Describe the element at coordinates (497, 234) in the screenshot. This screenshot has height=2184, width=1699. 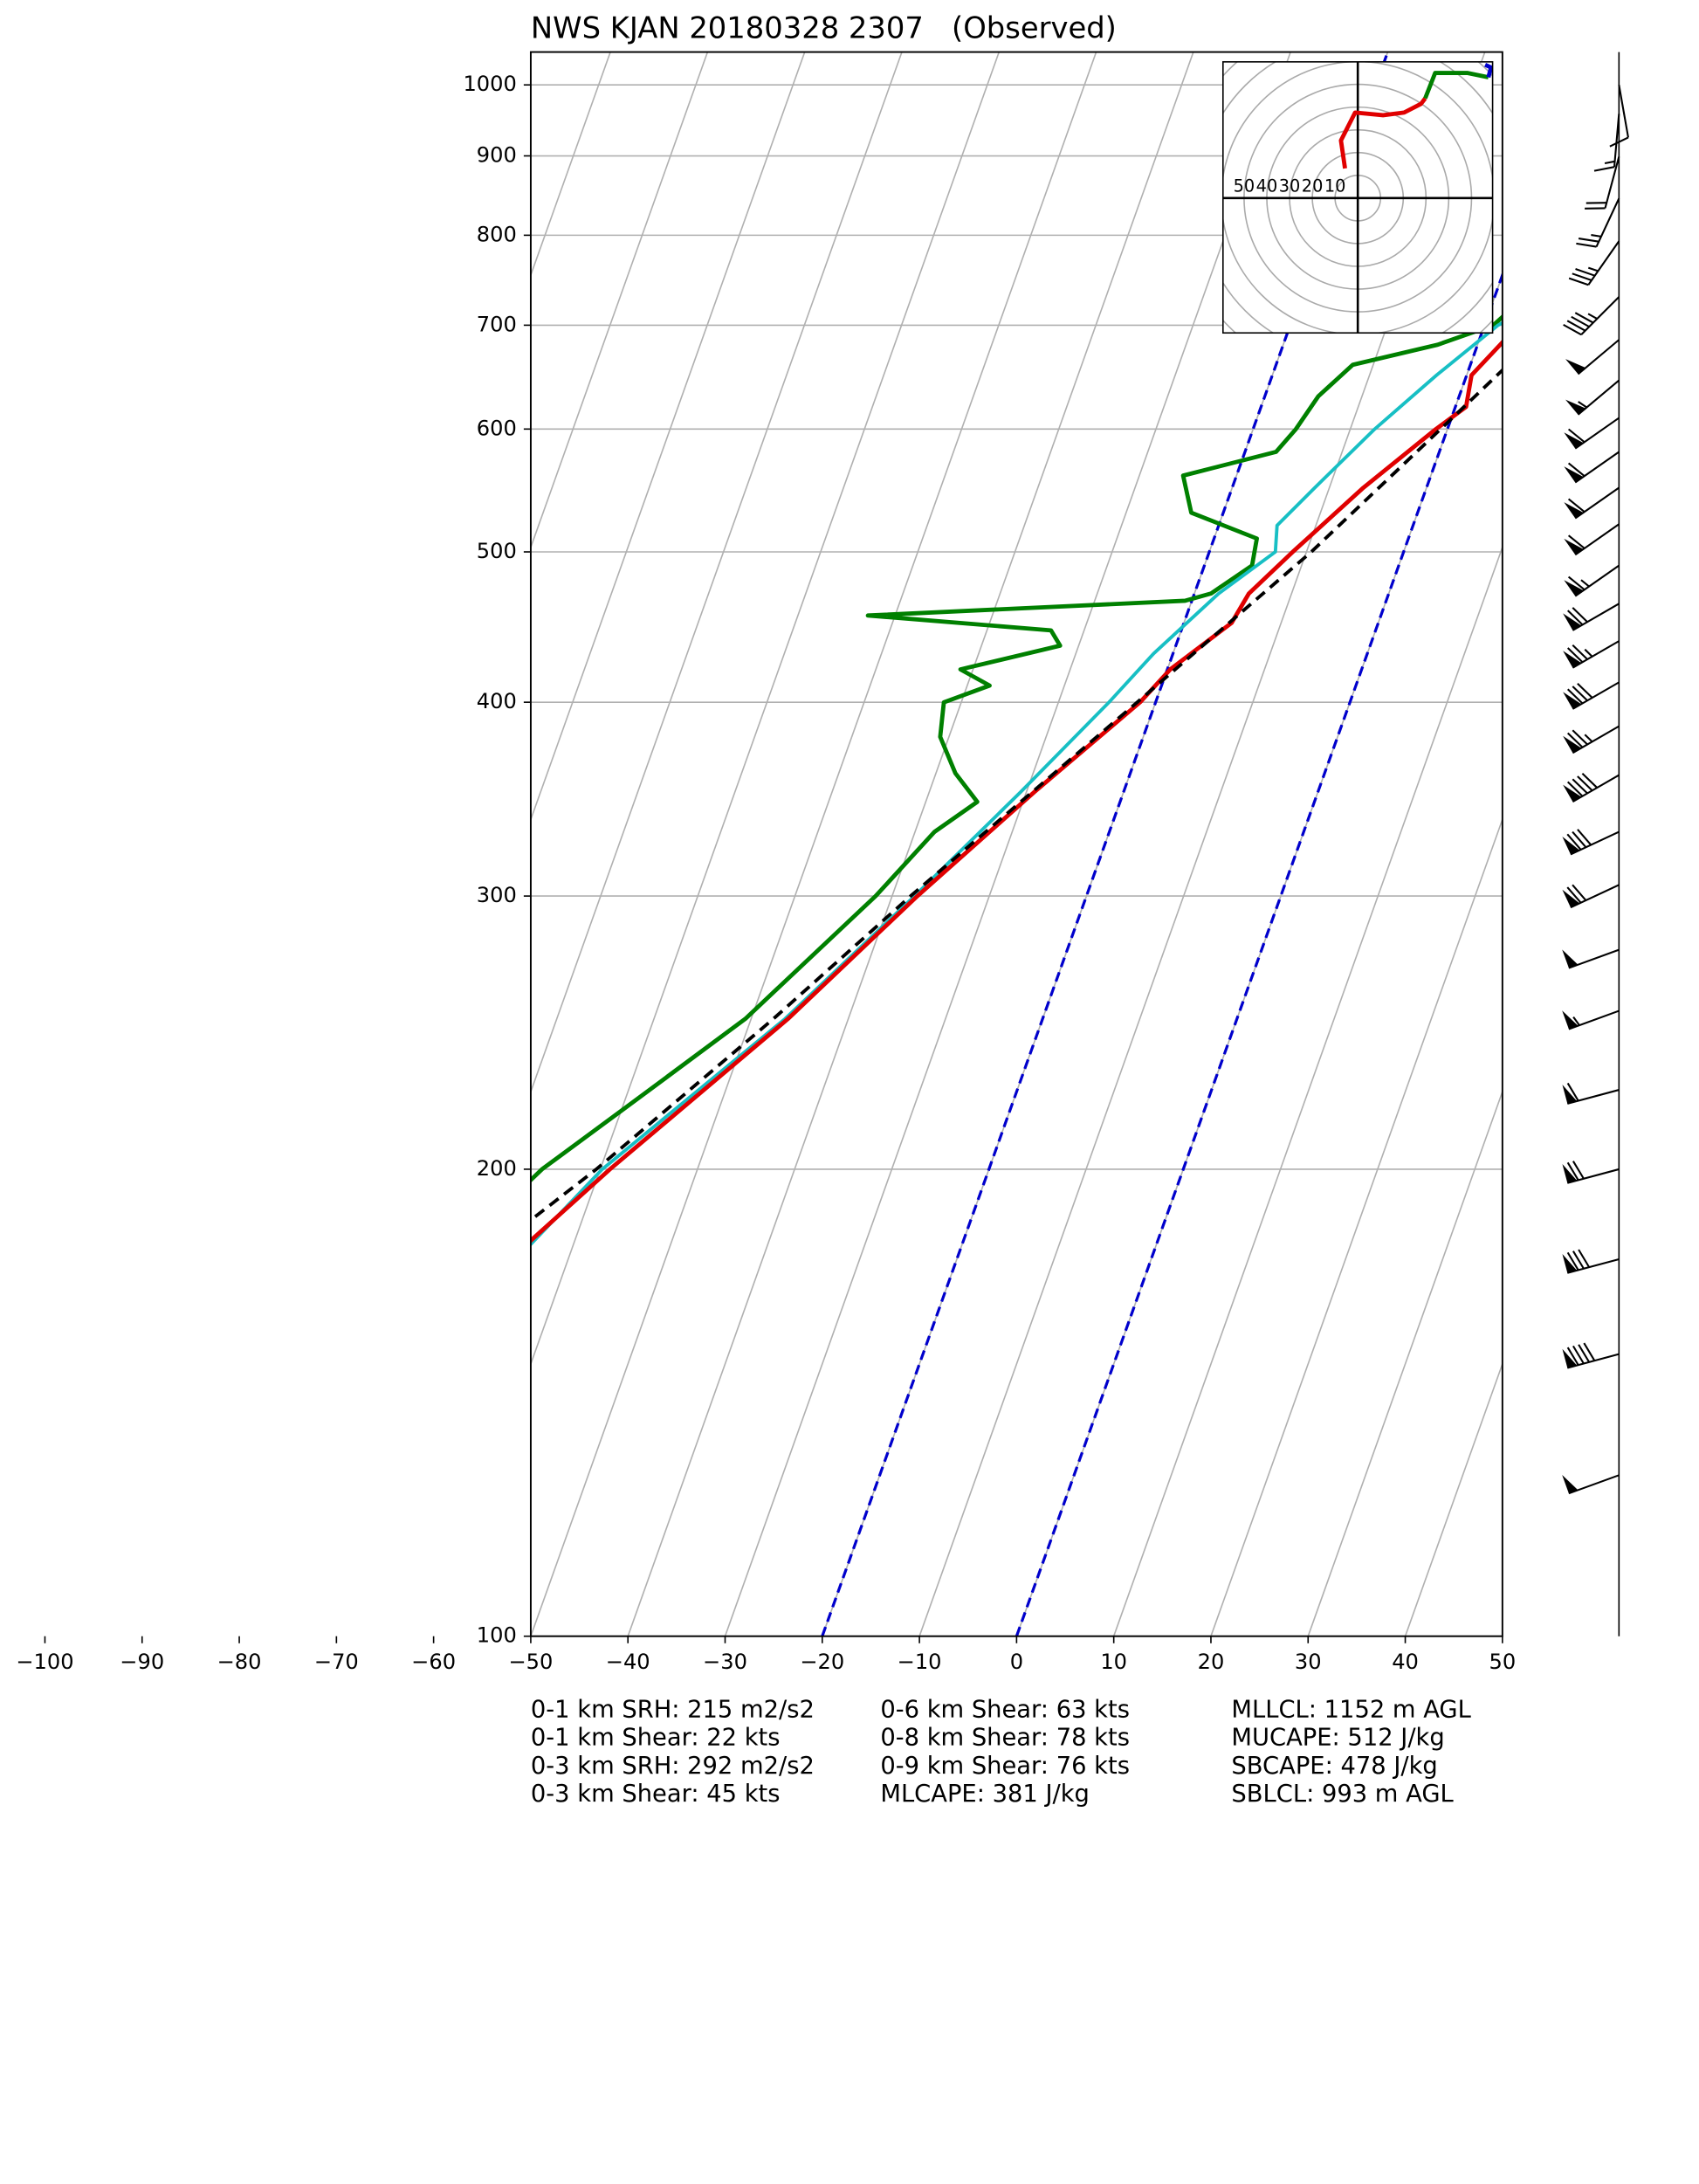
I see `y-tick-label: 800` at that location.